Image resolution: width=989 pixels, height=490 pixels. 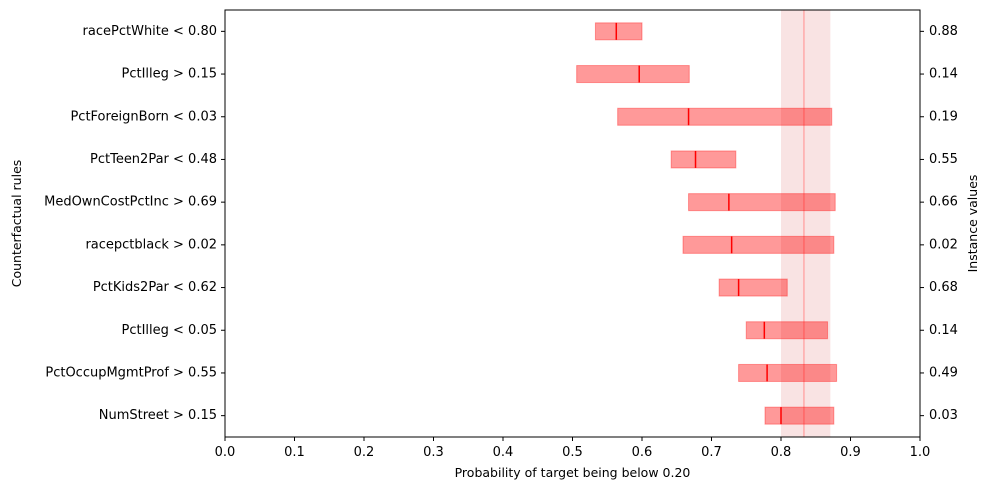 I want to click on instance-value-label: 0.88, so click(x=943, y=31).